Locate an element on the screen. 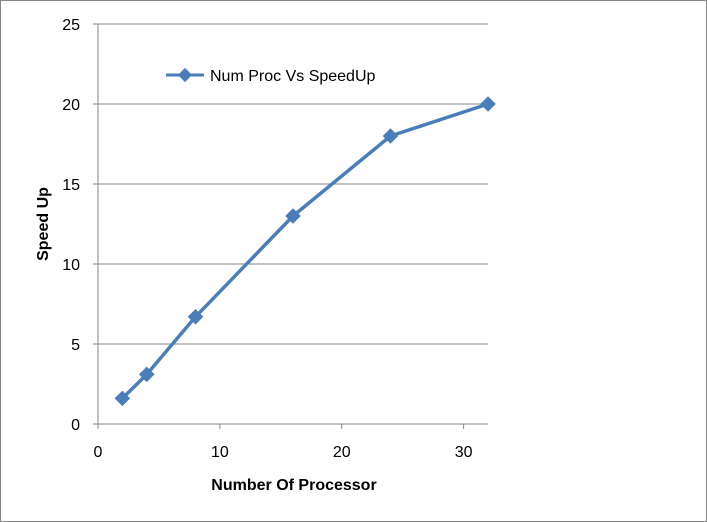 The width and height of the screenshot is (707, 522). x-tick-label: 10 is located at coordinates (220, 452).